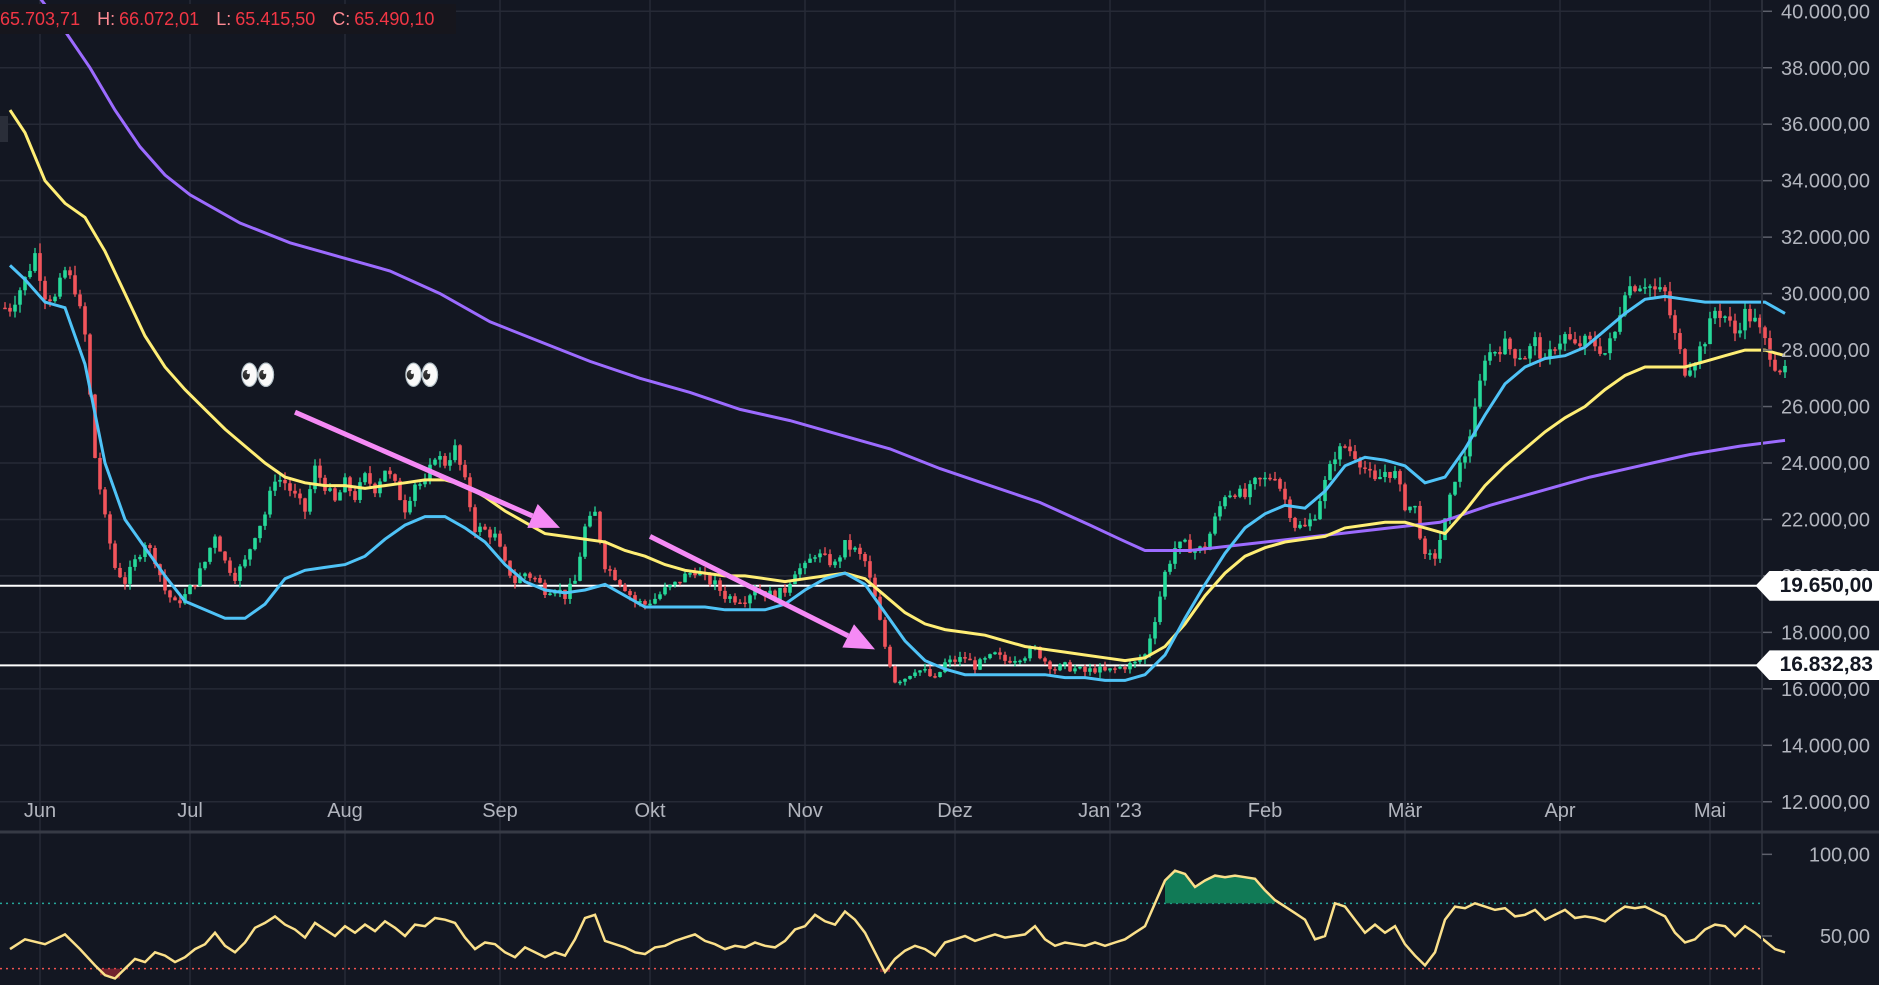 The width and height of the screenshot is (1879, 985). What do you see at coordinates (1817, 585) in the screenshot?
I see `level-tag-upper: 19.650,00` at bounding box center [1817, 585].